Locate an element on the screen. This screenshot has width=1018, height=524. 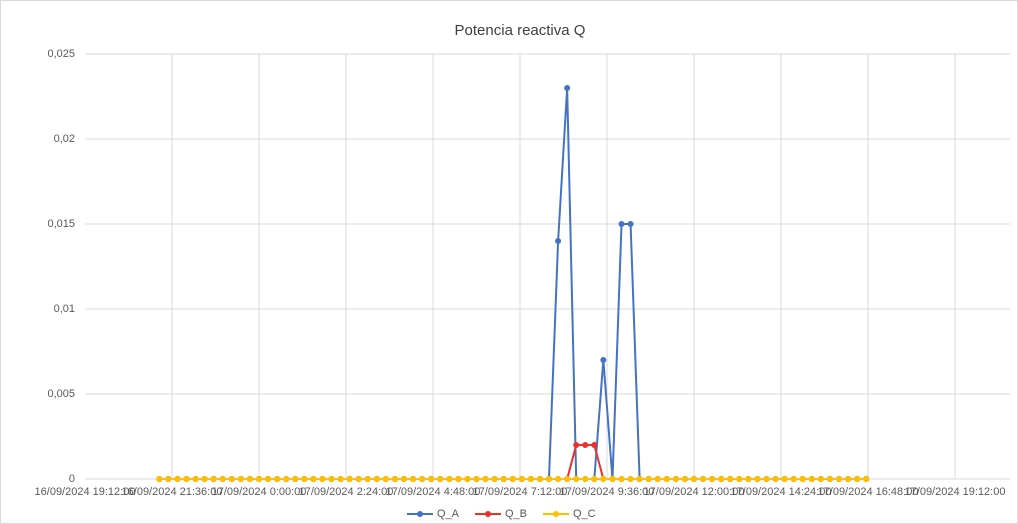
legend-label: Q_A is located at coordinates (448, 514).